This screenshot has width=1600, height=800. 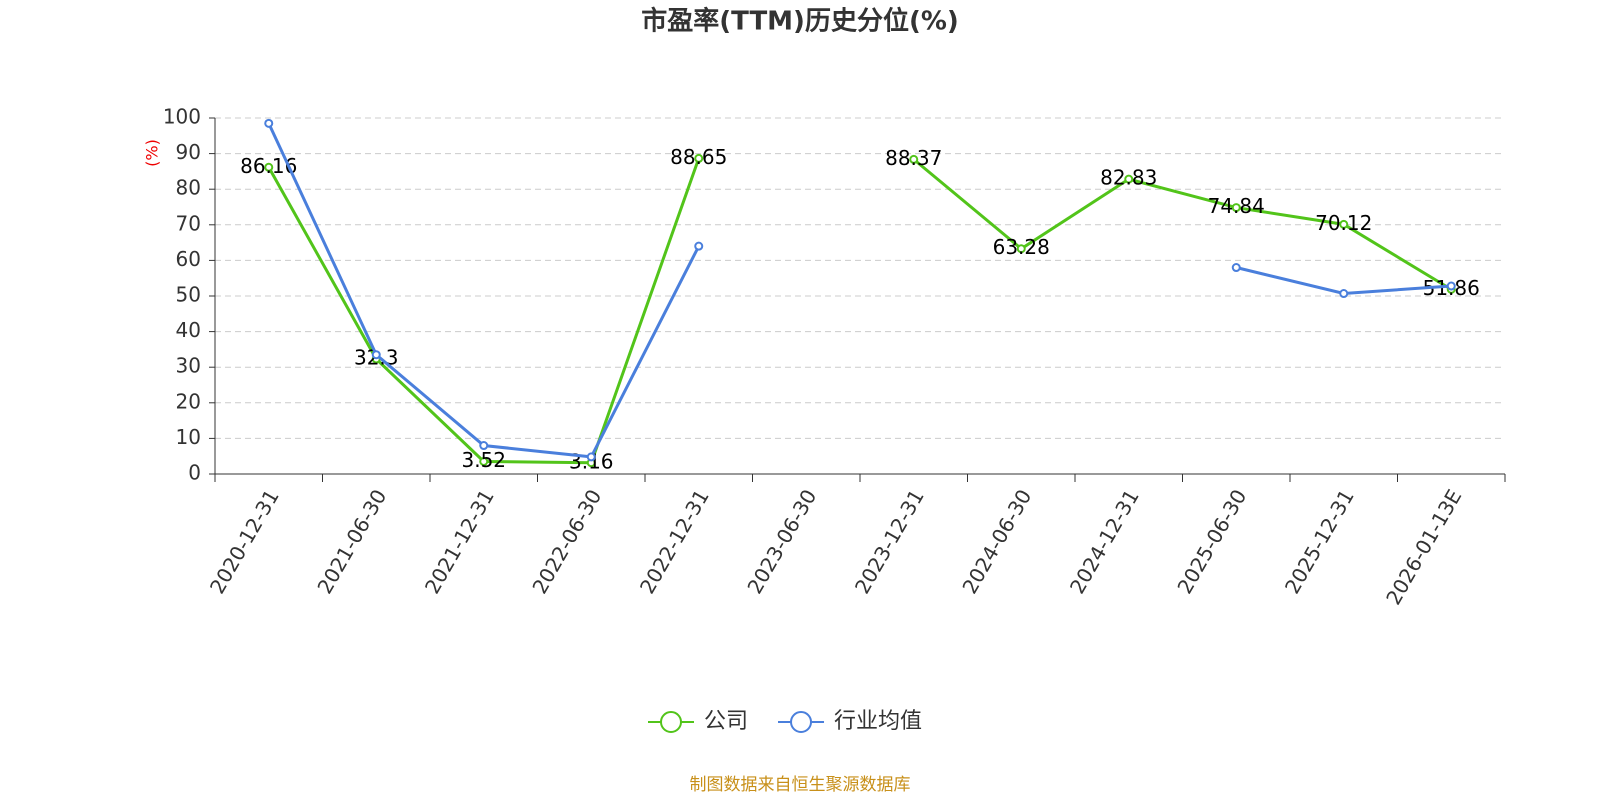 What do you see at coordinates (152, 153) in the screenshot?
I see `y-axis-label: (%)` at bounding box center [152, 153].